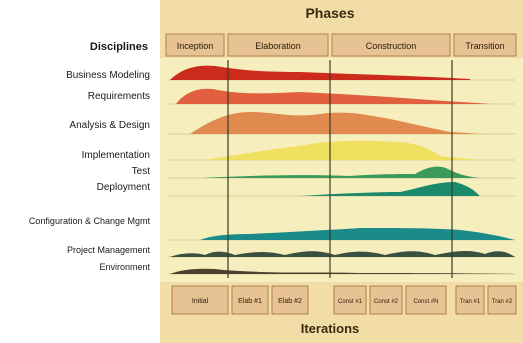 The image size is (523, 343). I want to click on hump-test, so click(340, 172).